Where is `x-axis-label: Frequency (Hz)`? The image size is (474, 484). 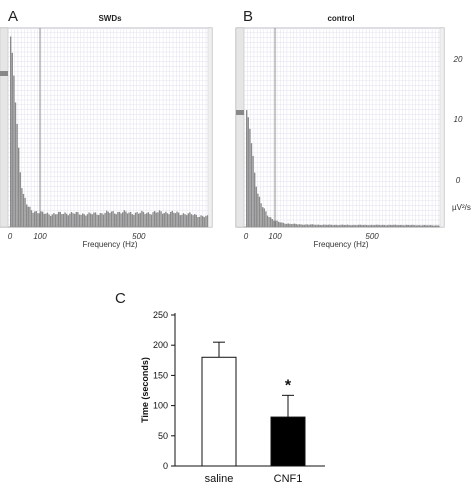 x-axis-label: Frequency (Hz) is located at coordinates (109, 244).